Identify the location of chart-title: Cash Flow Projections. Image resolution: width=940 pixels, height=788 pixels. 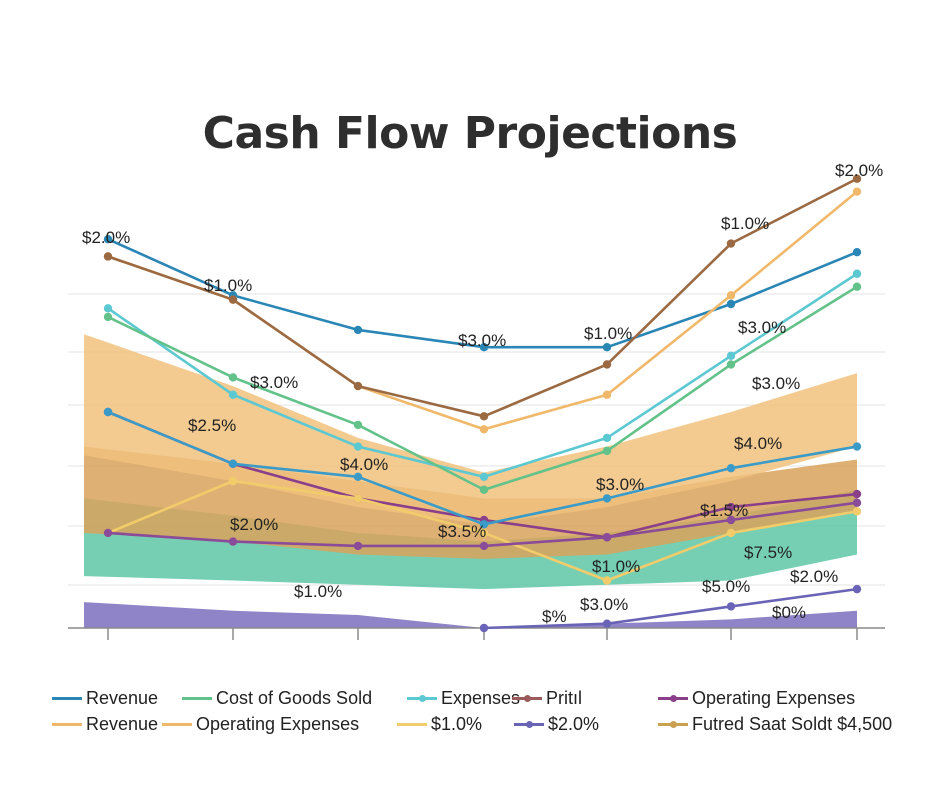
(470, 133).